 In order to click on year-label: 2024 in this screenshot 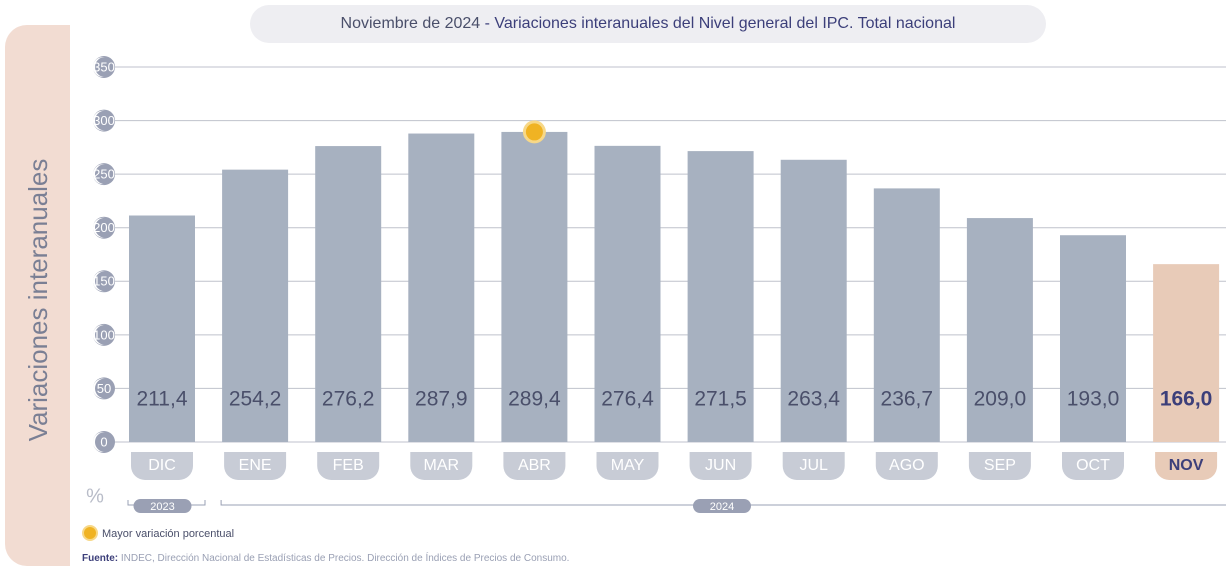, I will do `click(722, 507)`.